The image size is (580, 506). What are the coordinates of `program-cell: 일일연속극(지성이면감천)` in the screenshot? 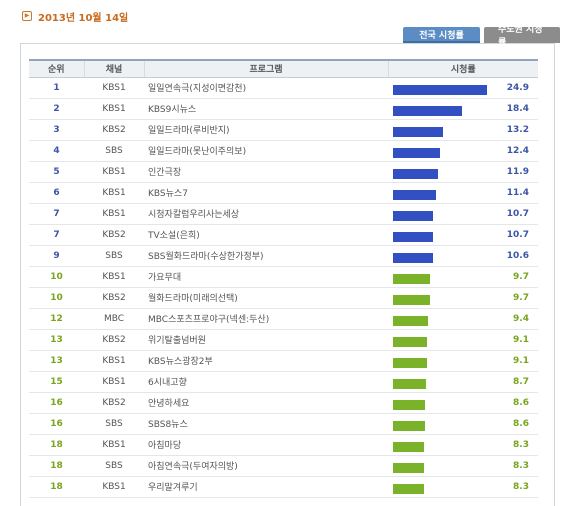 It's located at (266, 88).